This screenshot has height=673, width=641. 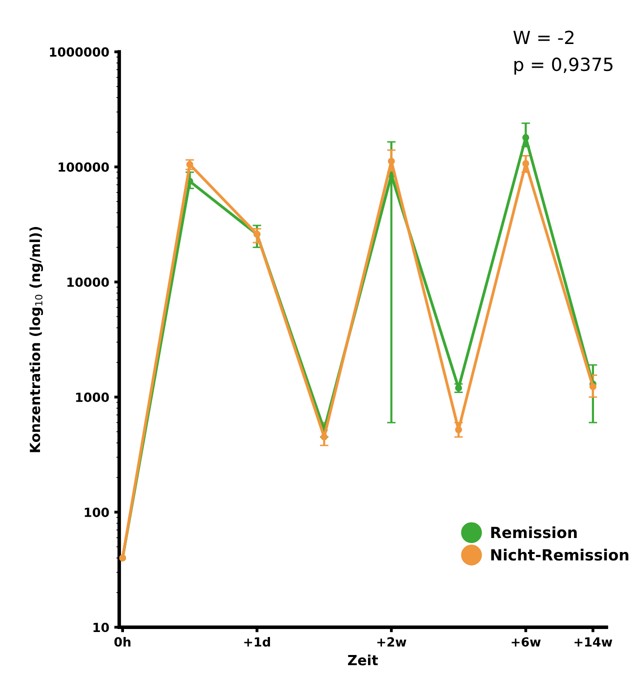 I want to click on x-axis-title: Zeit, so click(x=363, y=660).